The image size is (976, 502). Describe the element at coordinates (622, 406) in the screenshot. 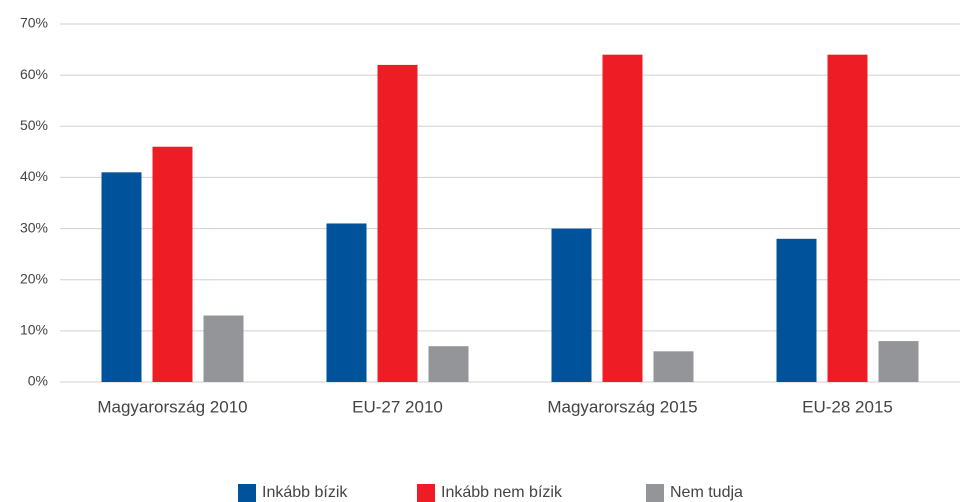

I see `x-tick-label: Magyarország 2015` at that location.